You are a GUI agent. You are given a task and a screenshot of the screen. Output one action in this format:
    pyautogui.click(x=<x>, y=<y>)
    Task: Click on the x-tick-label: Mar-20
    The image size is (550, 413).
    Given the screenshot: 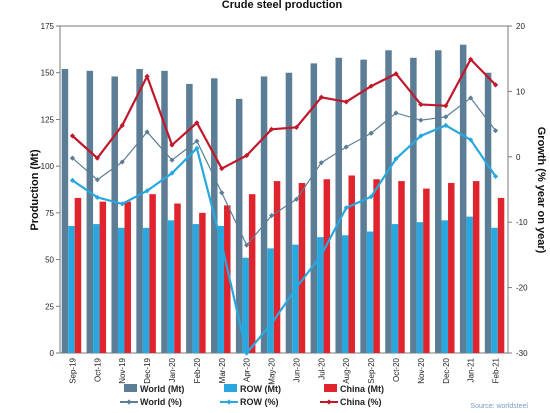 What is the action you would take?
    pyautogui.click(x=222, y=370)
    